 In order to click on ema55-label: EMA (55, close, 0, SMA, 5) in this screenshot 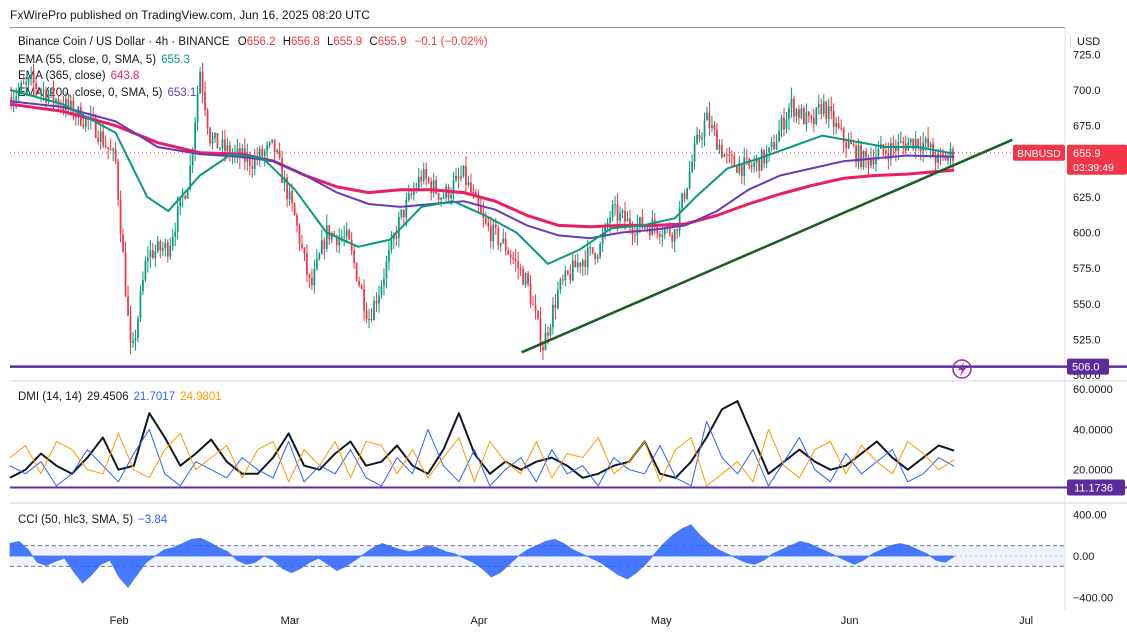, I will do `click(87, 60)`.